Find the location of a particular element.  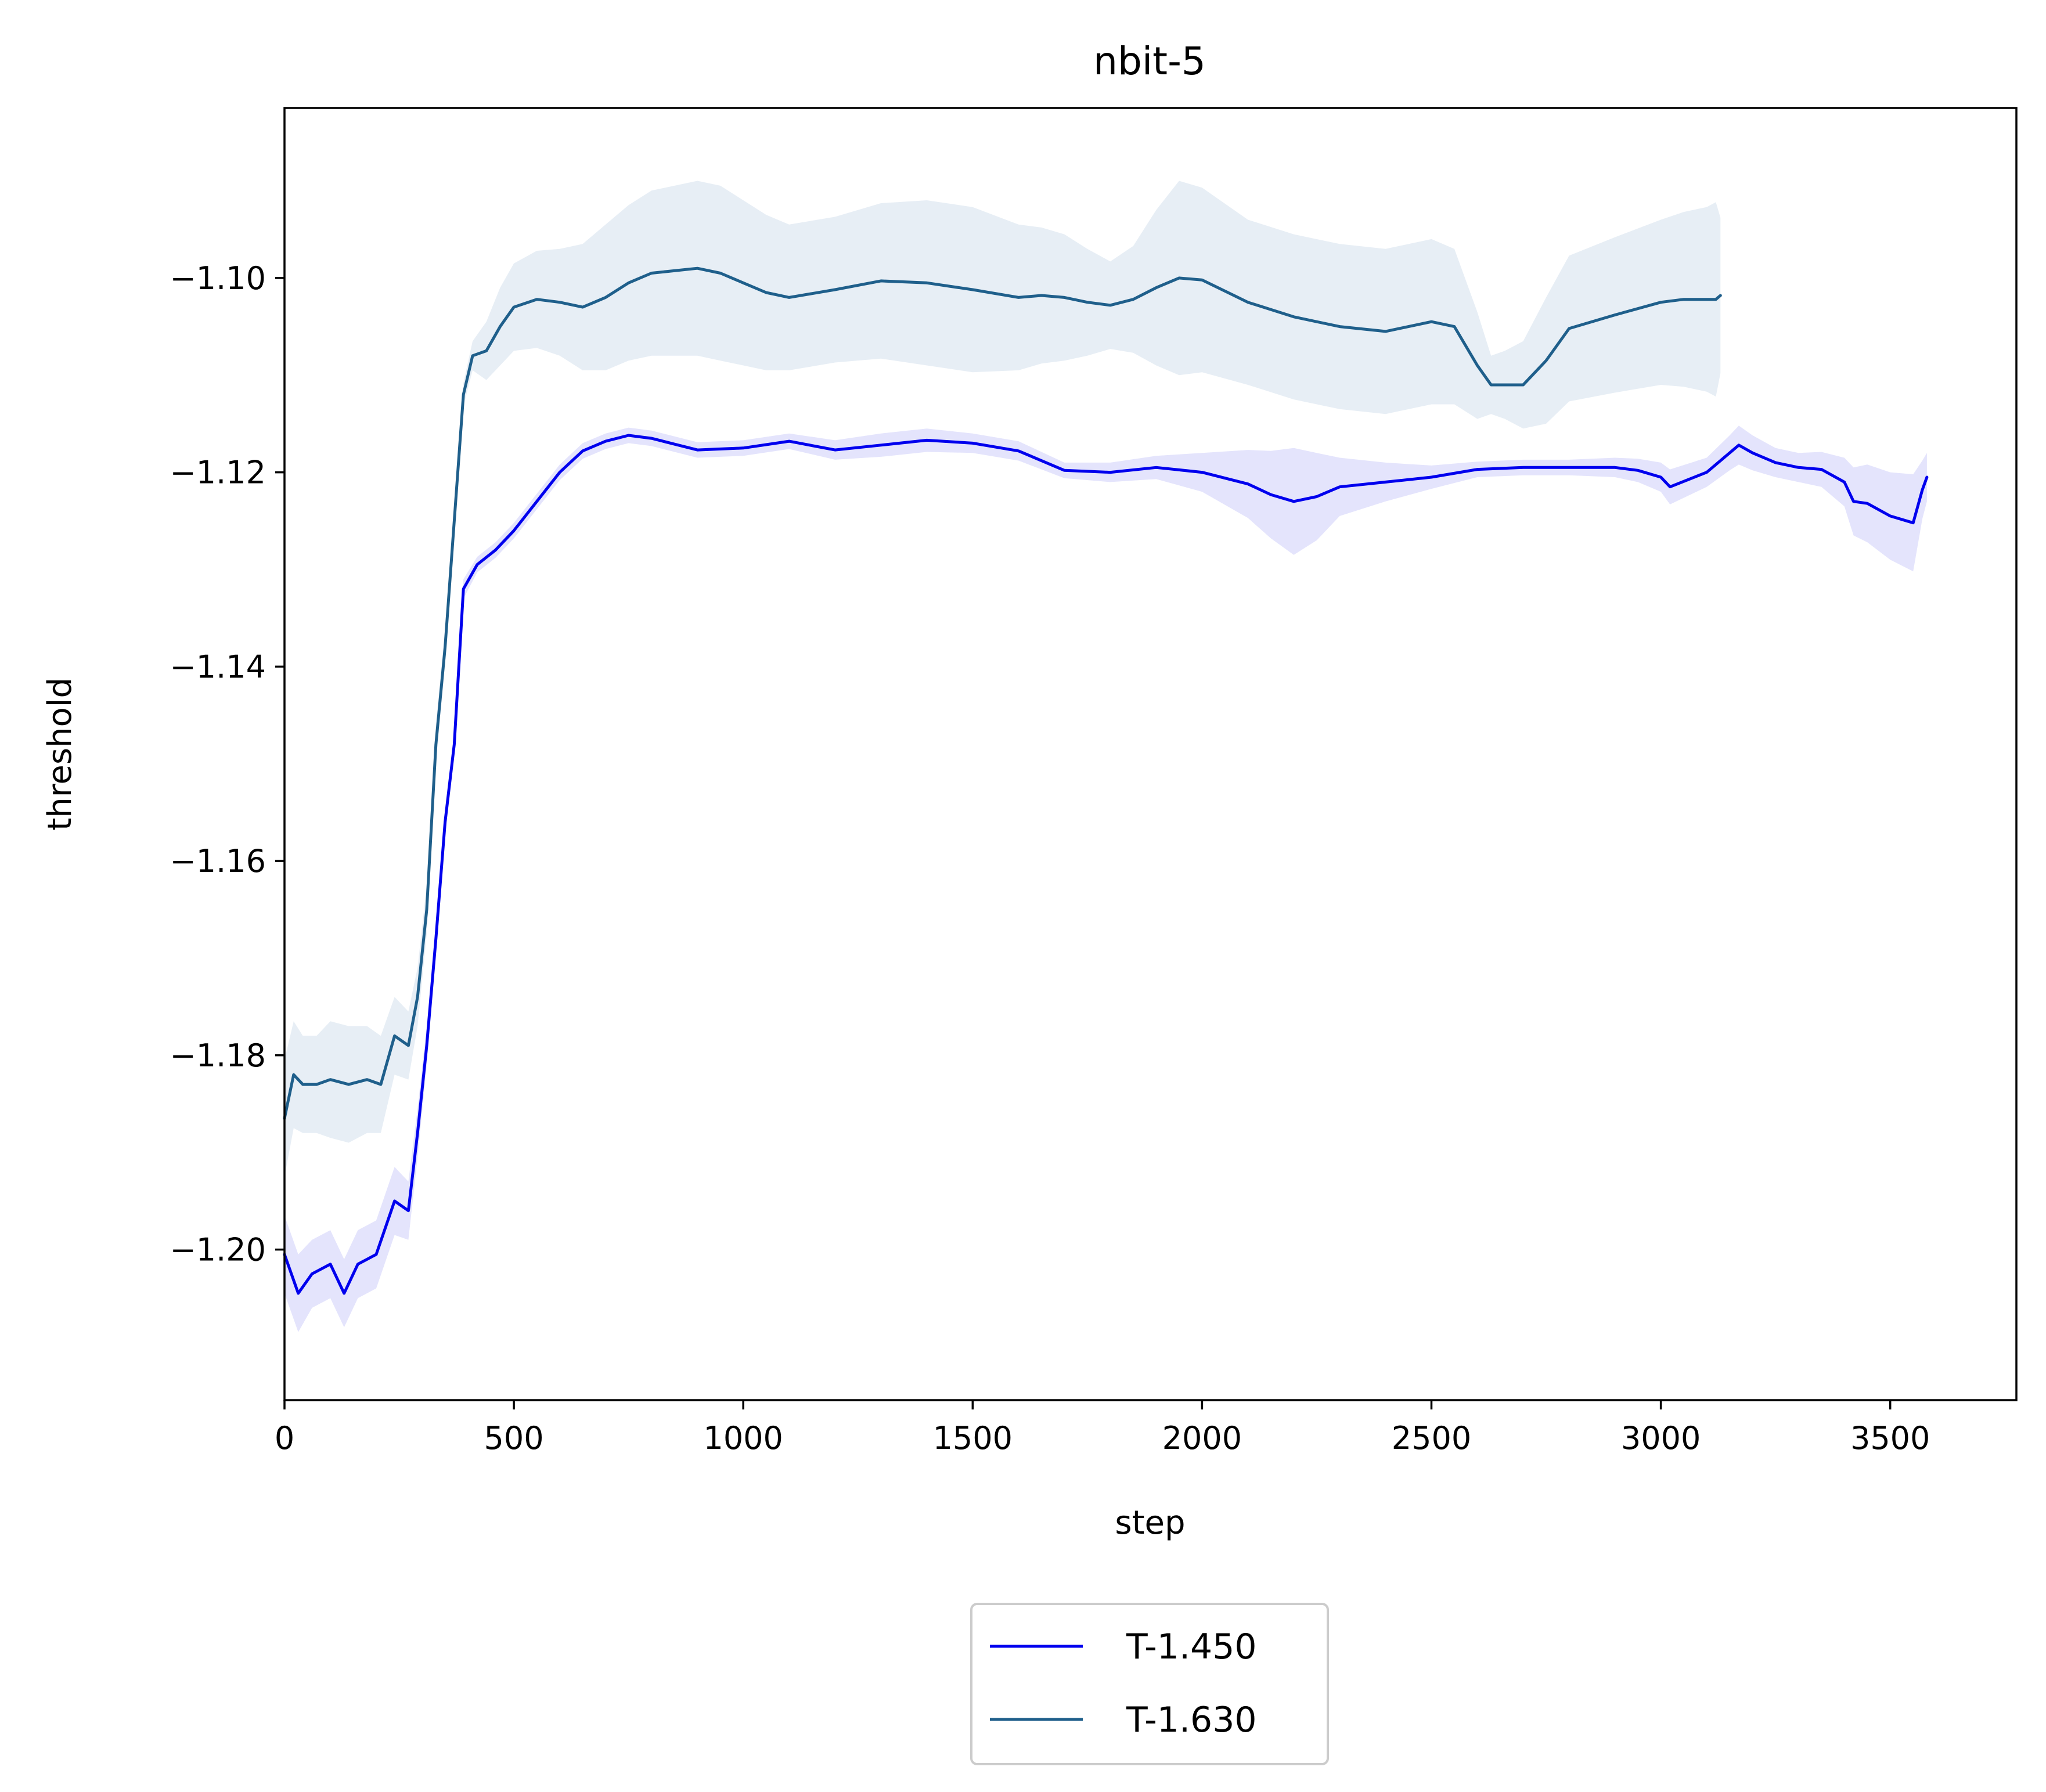

y-tick-label: −1.20 is located at coordinates (218, 1250).